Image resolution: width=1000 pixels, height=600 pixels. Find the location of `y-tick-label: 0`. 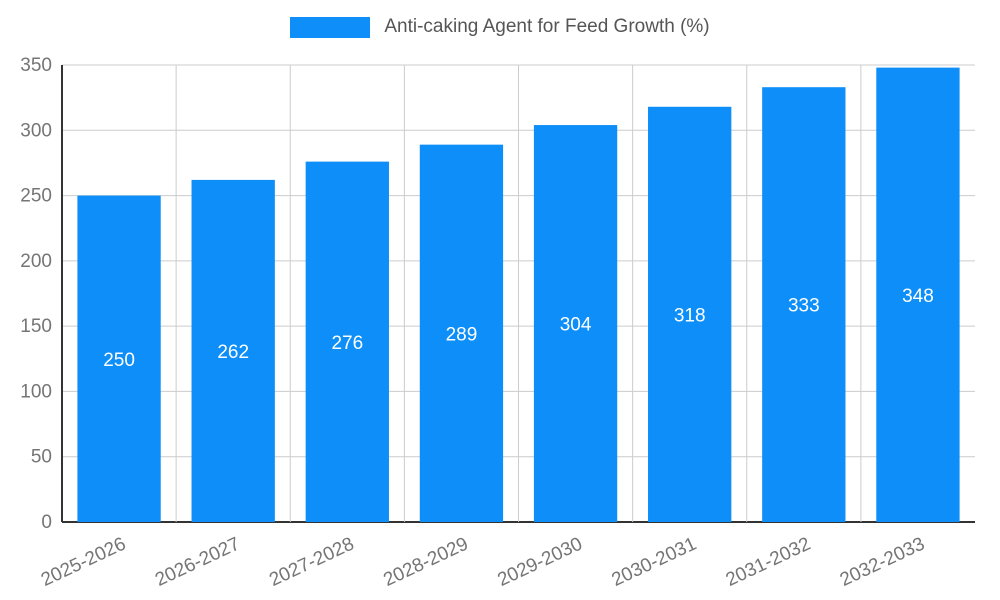

y-tick-label: 0 is located at coordinates (46, 522).